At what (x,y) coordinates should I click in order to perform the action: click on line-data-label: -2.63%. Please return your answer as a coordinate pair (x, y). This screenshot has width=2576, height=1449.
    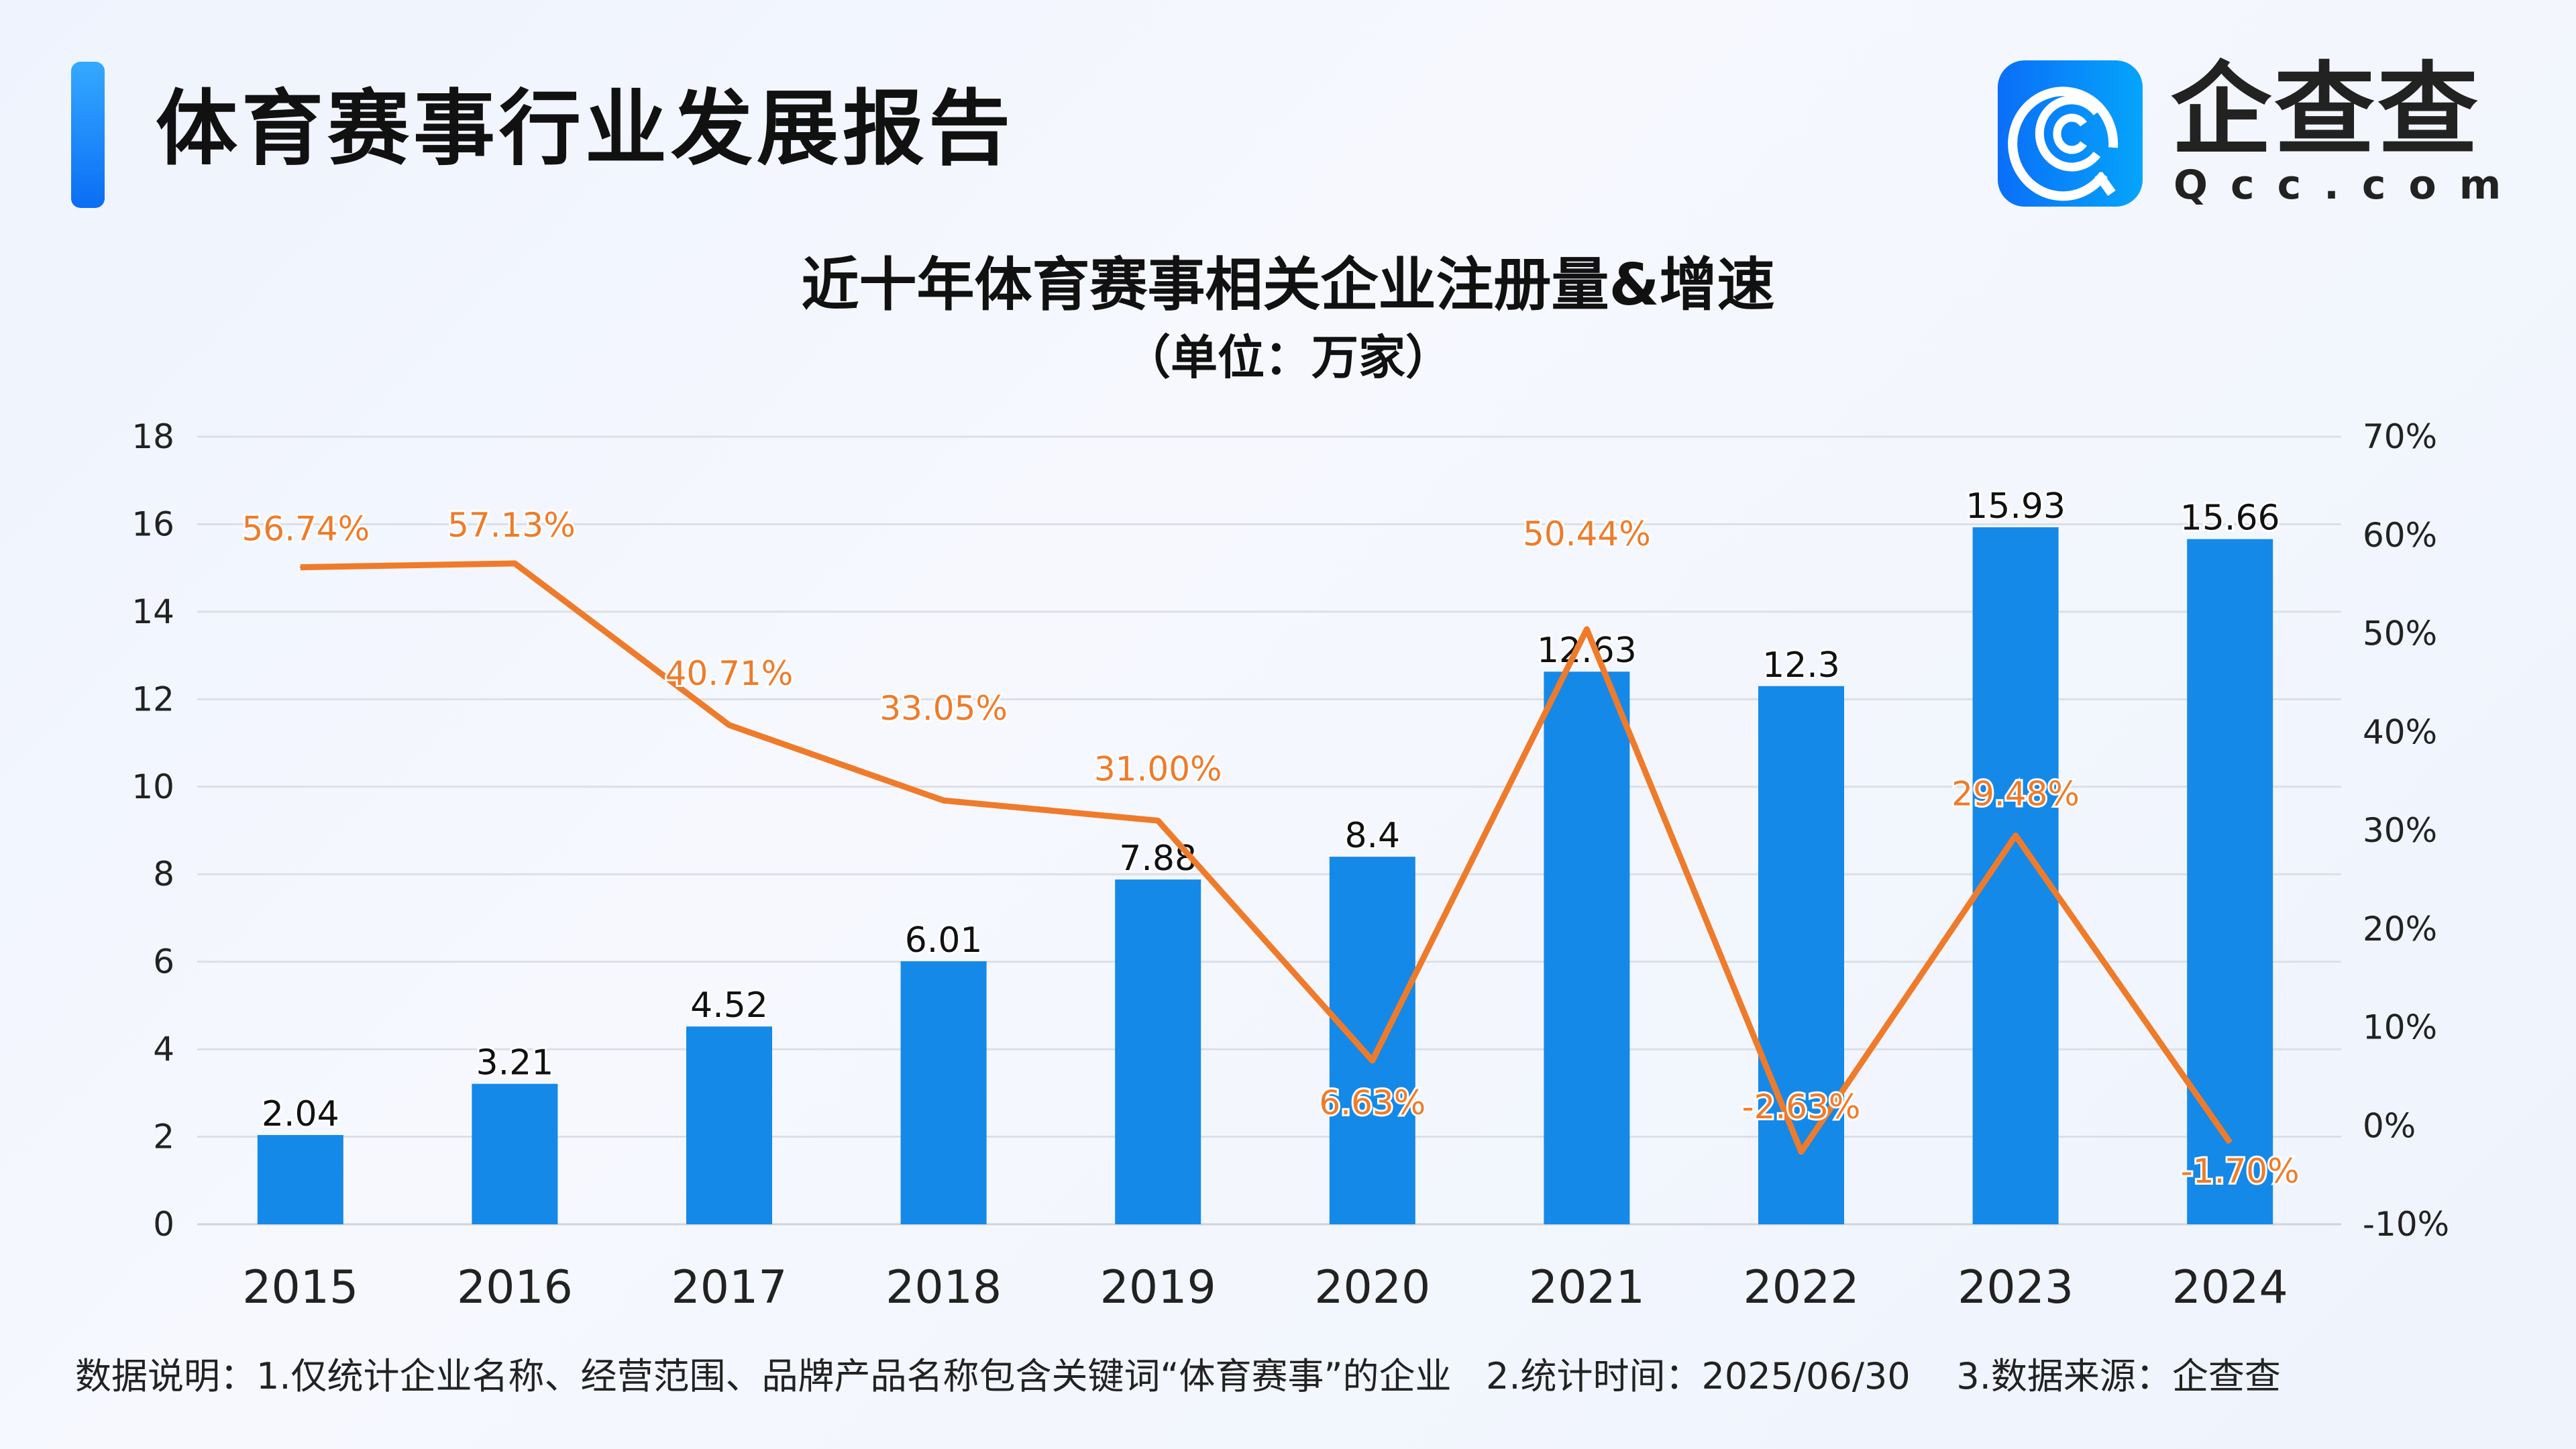
    Looking at the image, I should click on (1801, 1106).